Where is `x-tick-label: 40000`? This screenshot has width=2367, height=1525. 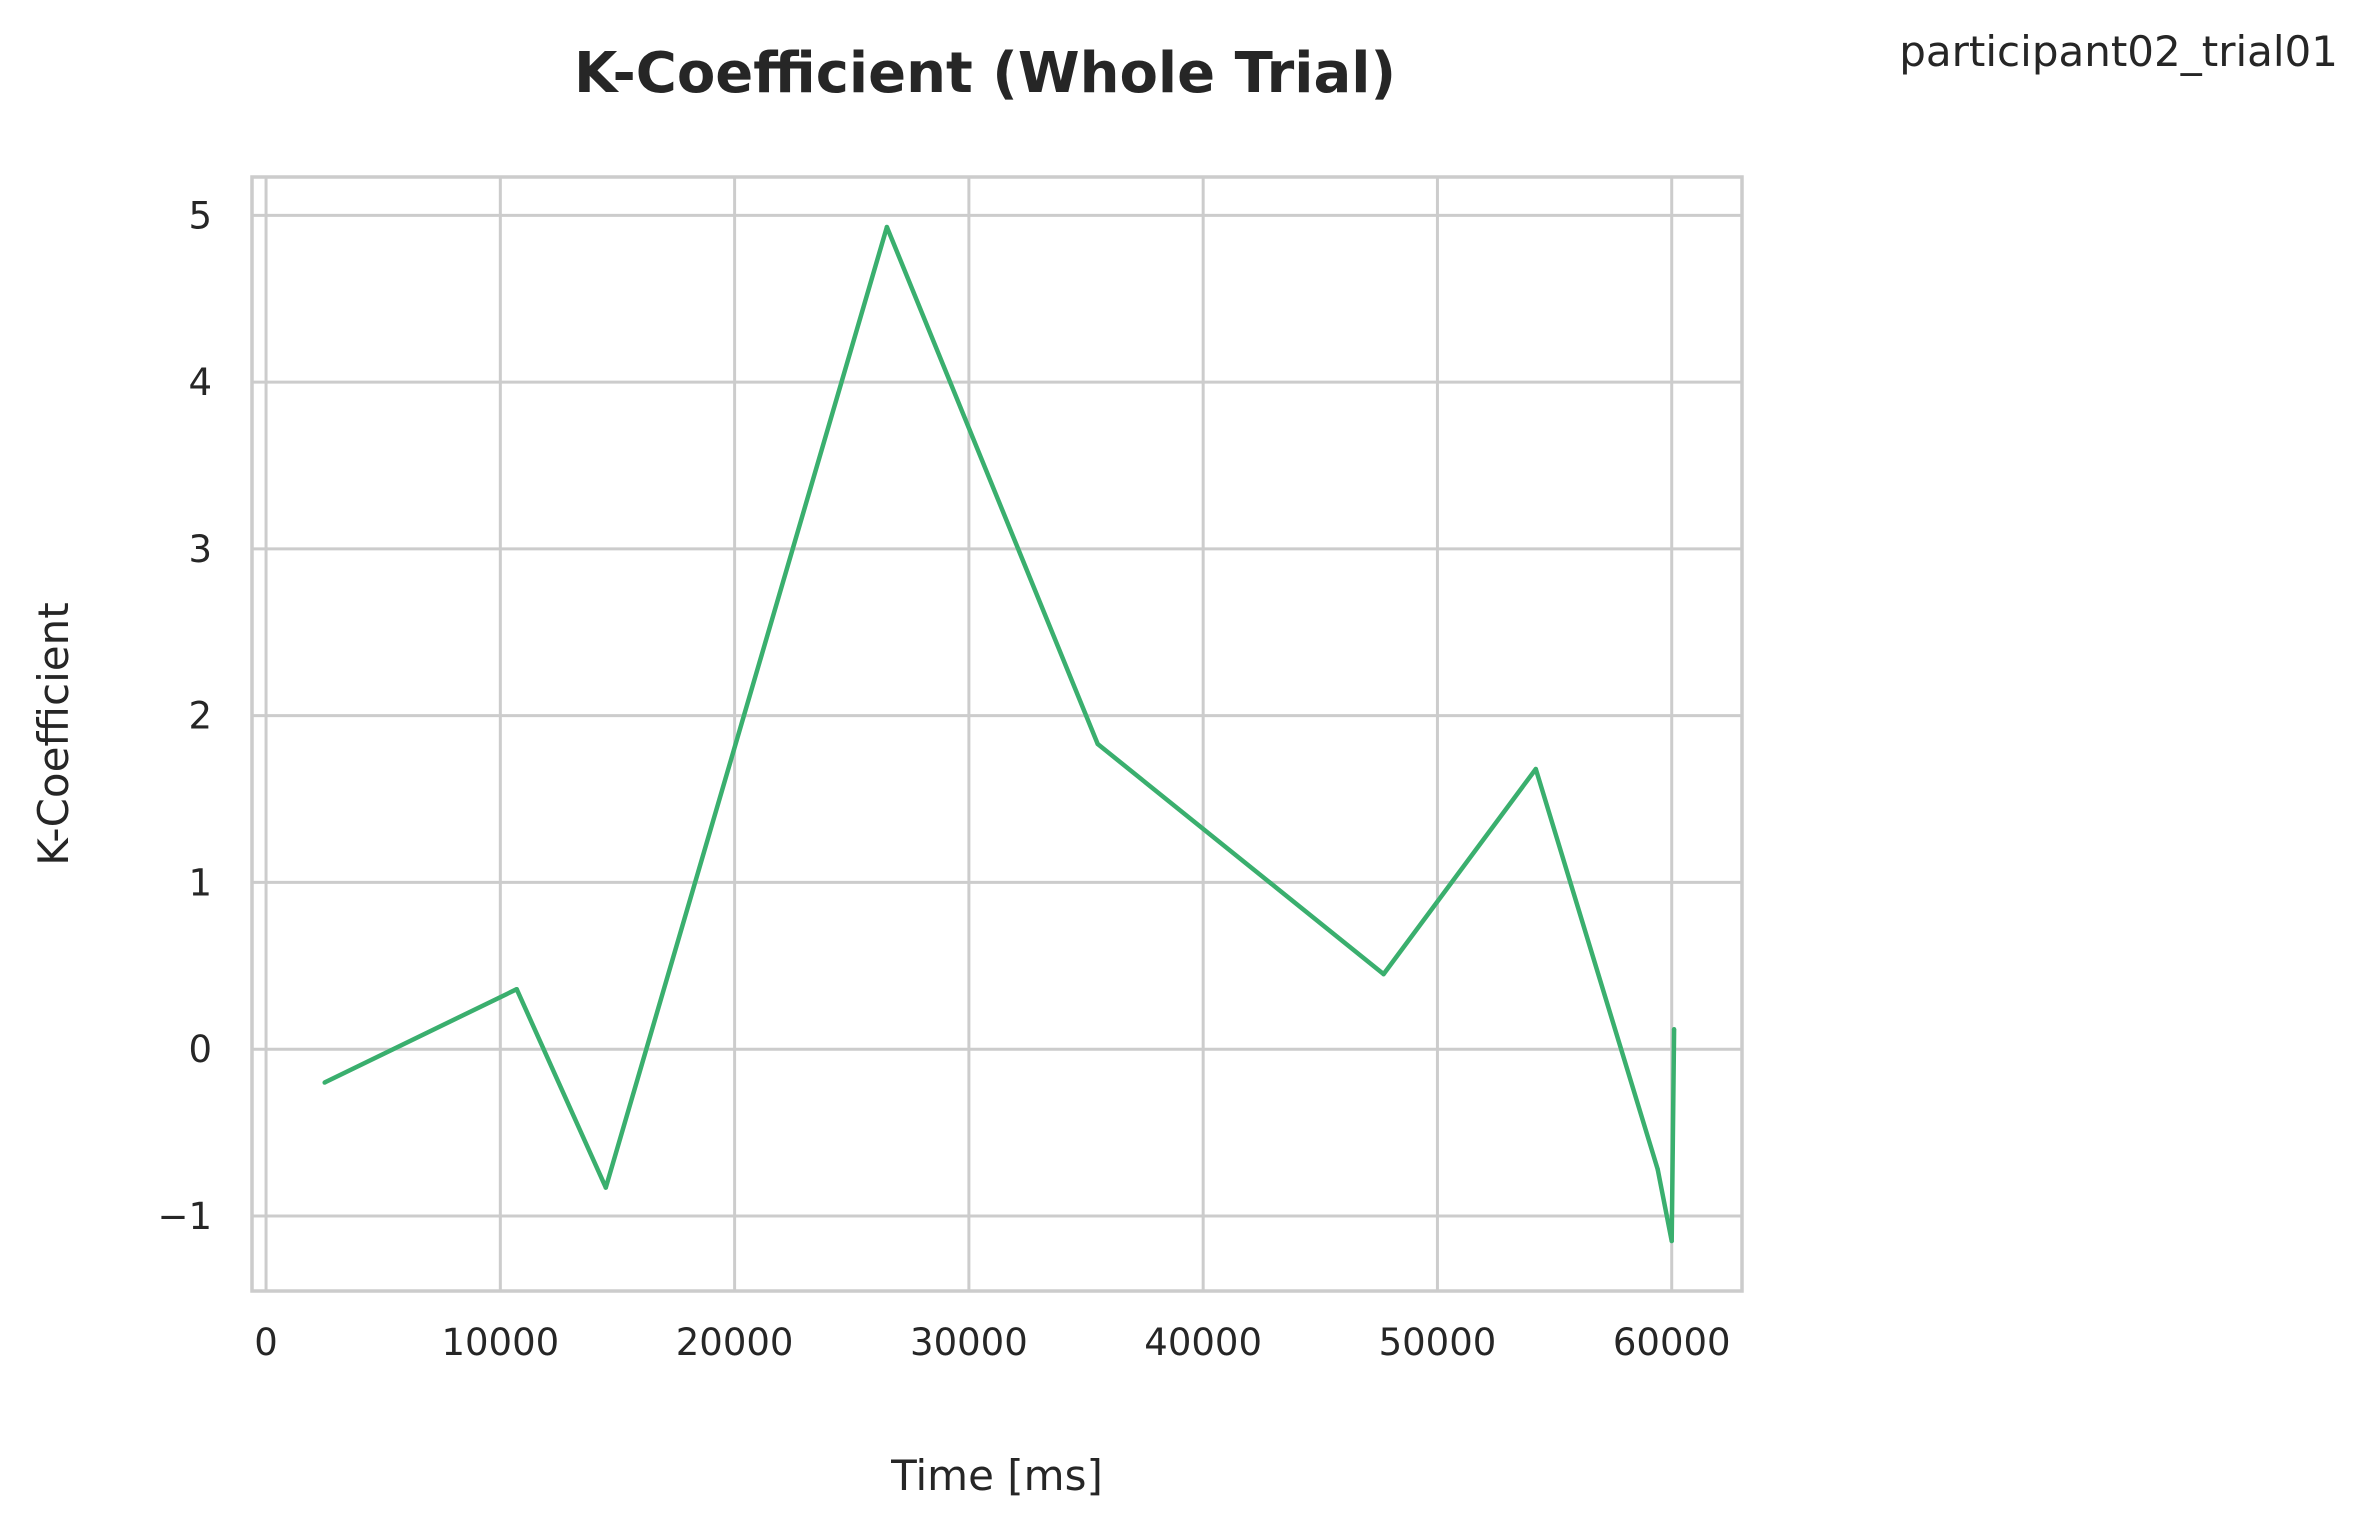
x-tick-label: 40000 is located at coordinates (1203, 1342).